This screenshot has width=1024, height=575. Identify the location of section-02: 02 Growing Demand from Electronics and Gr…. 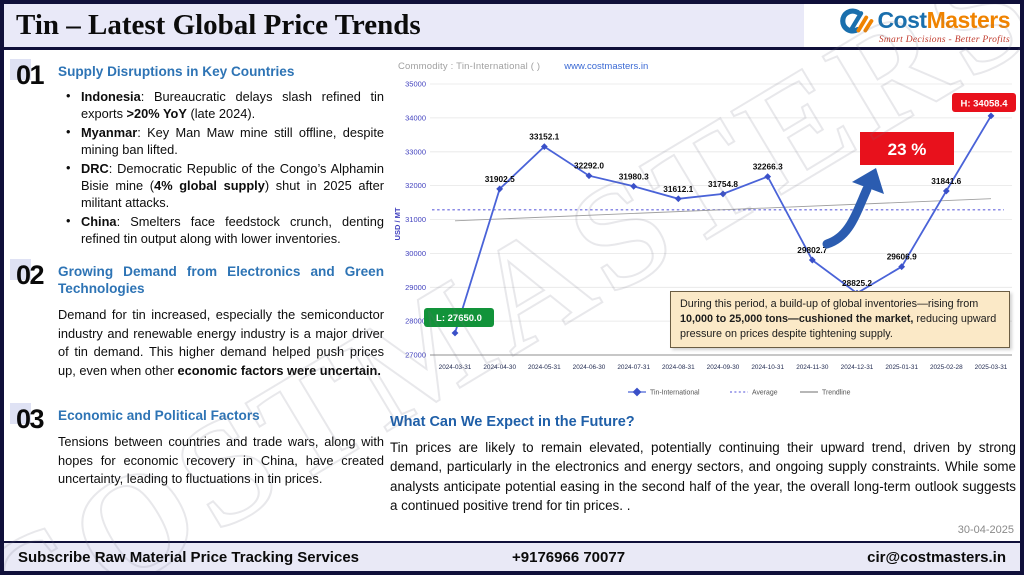
(196, 319).